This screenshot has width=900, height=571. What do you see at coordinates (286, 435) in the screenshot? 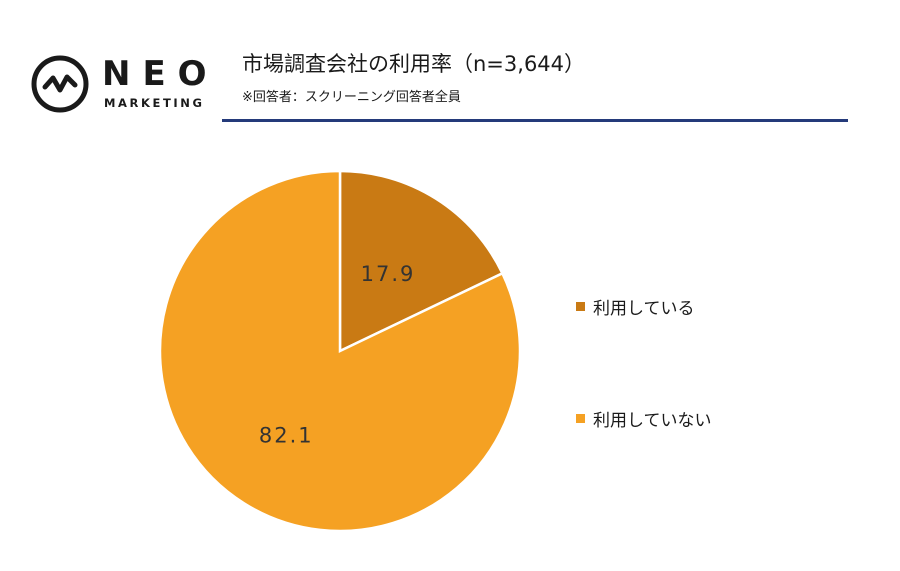
I see `pie-data-label-2: 82.1` at bounding box center [286, 435].